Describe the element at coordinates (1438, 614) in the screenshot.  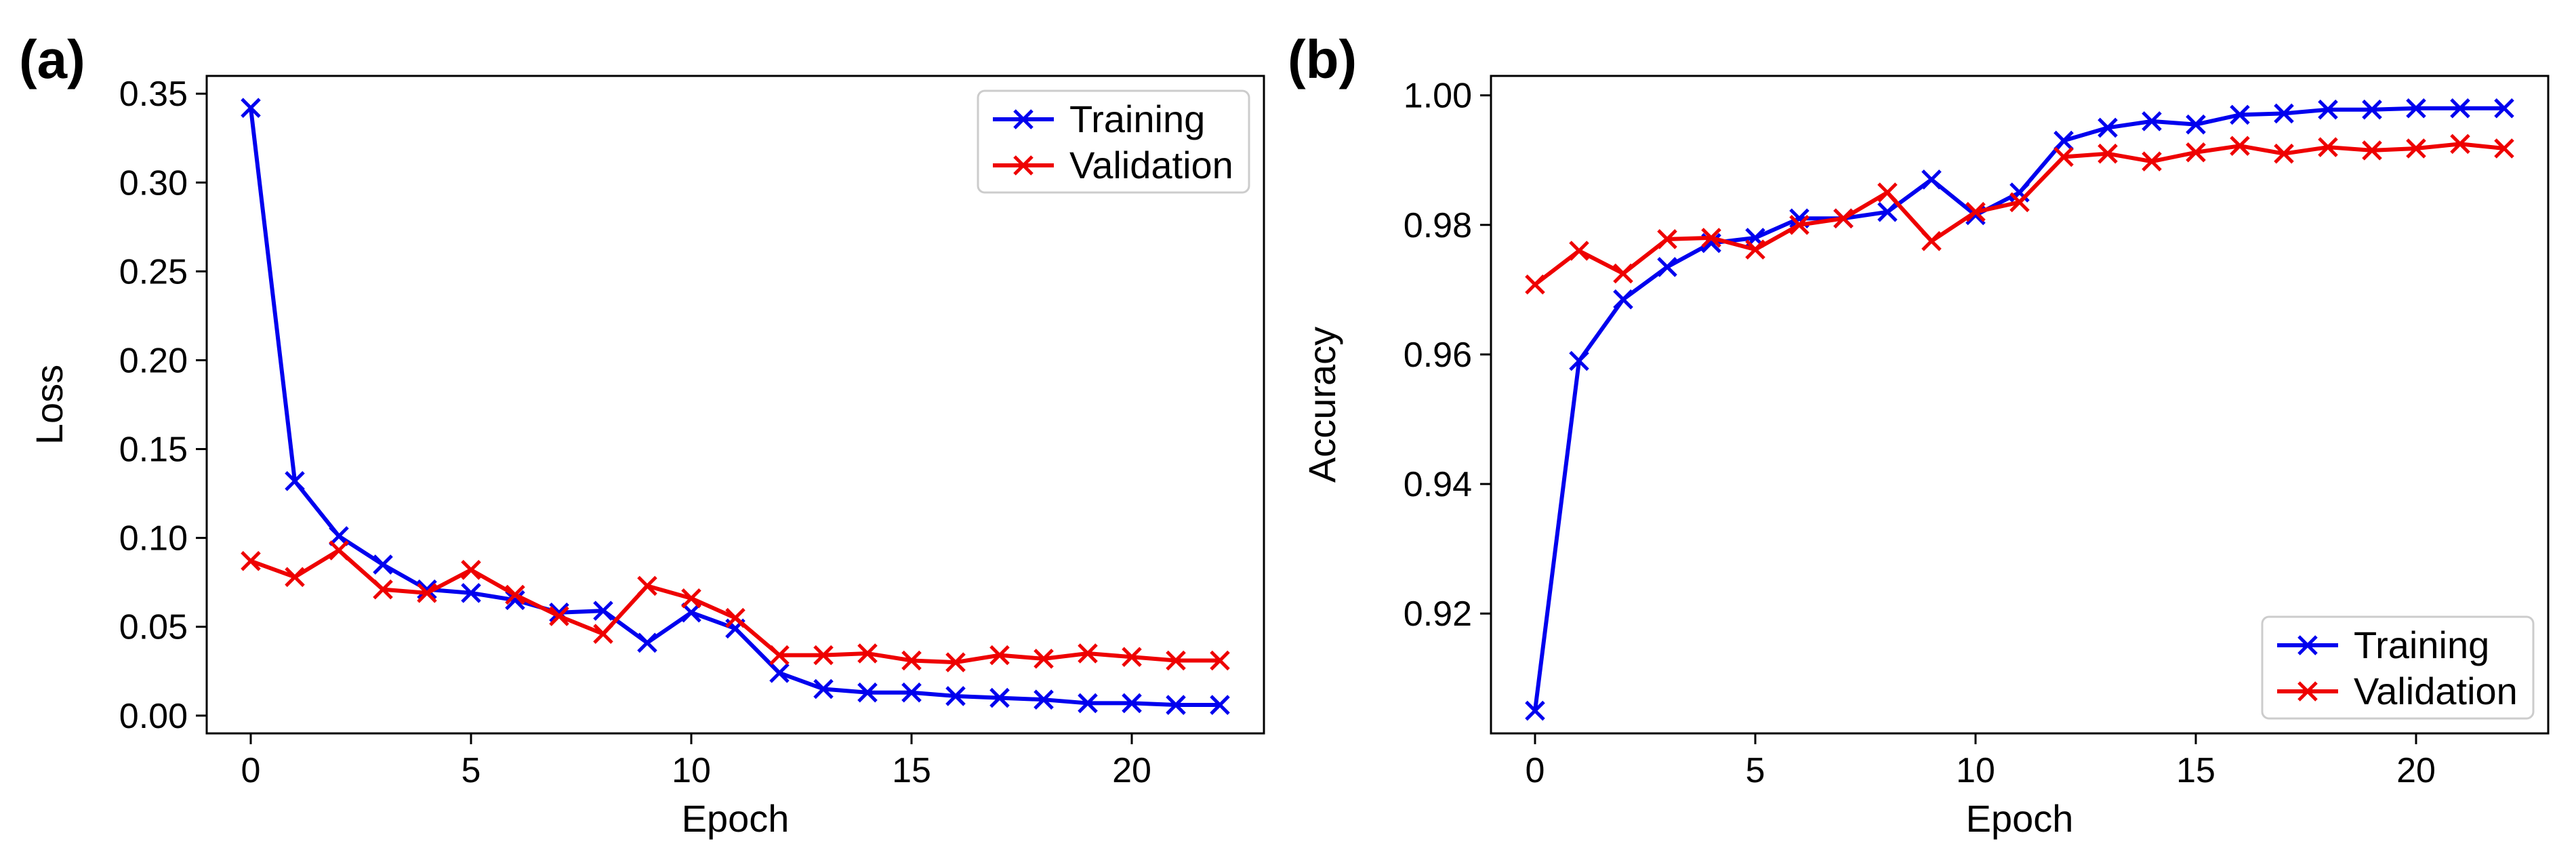
I see `y-tick-label: 0.92` at that location.